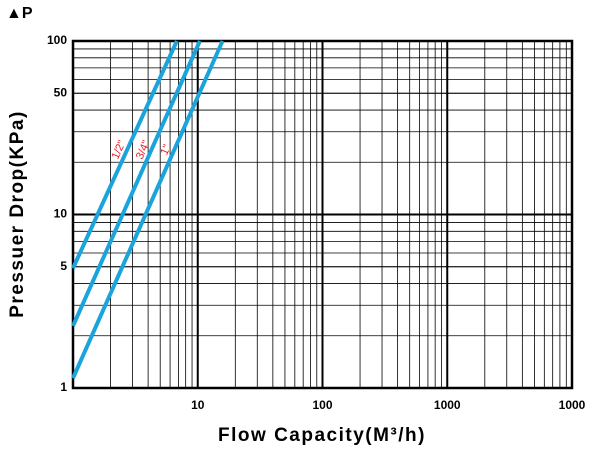  I want to click on y-tick-label: 10, so click(61, 214).